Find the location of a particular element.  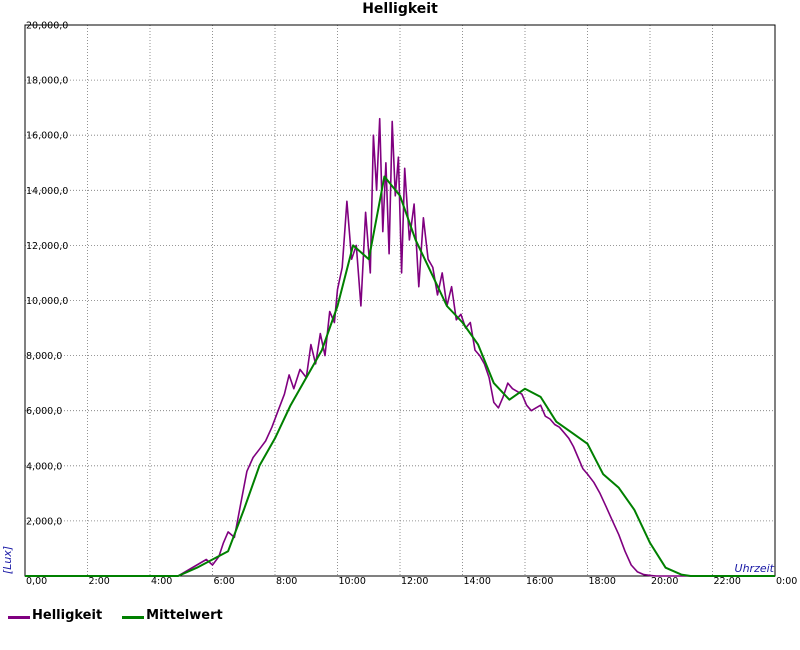

legend-item-mittelwert: Mittelwert is located at coordinates (172, 615).